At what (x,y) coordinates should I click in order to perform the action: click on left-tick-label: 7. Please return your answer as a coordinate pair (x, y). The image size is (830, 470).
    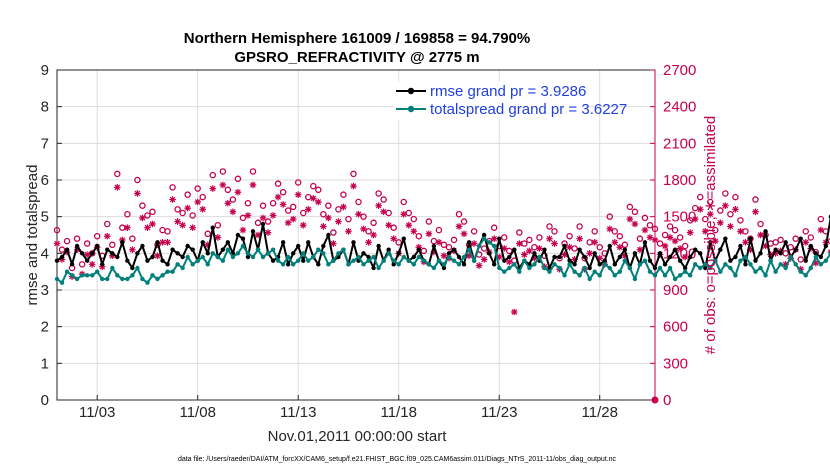
    Looking at the image, I should click on (45, 143).